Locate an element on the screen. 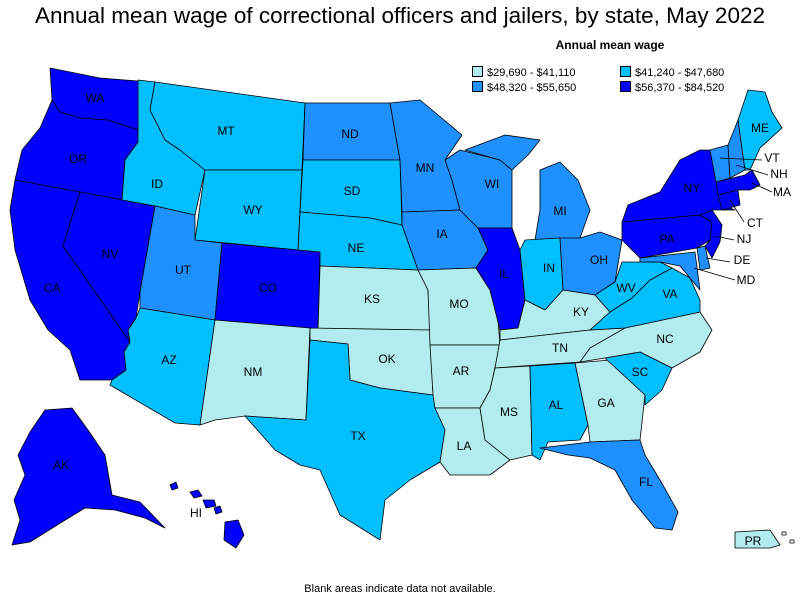  state-label-oh: OH is located at coordinates (599, 260).